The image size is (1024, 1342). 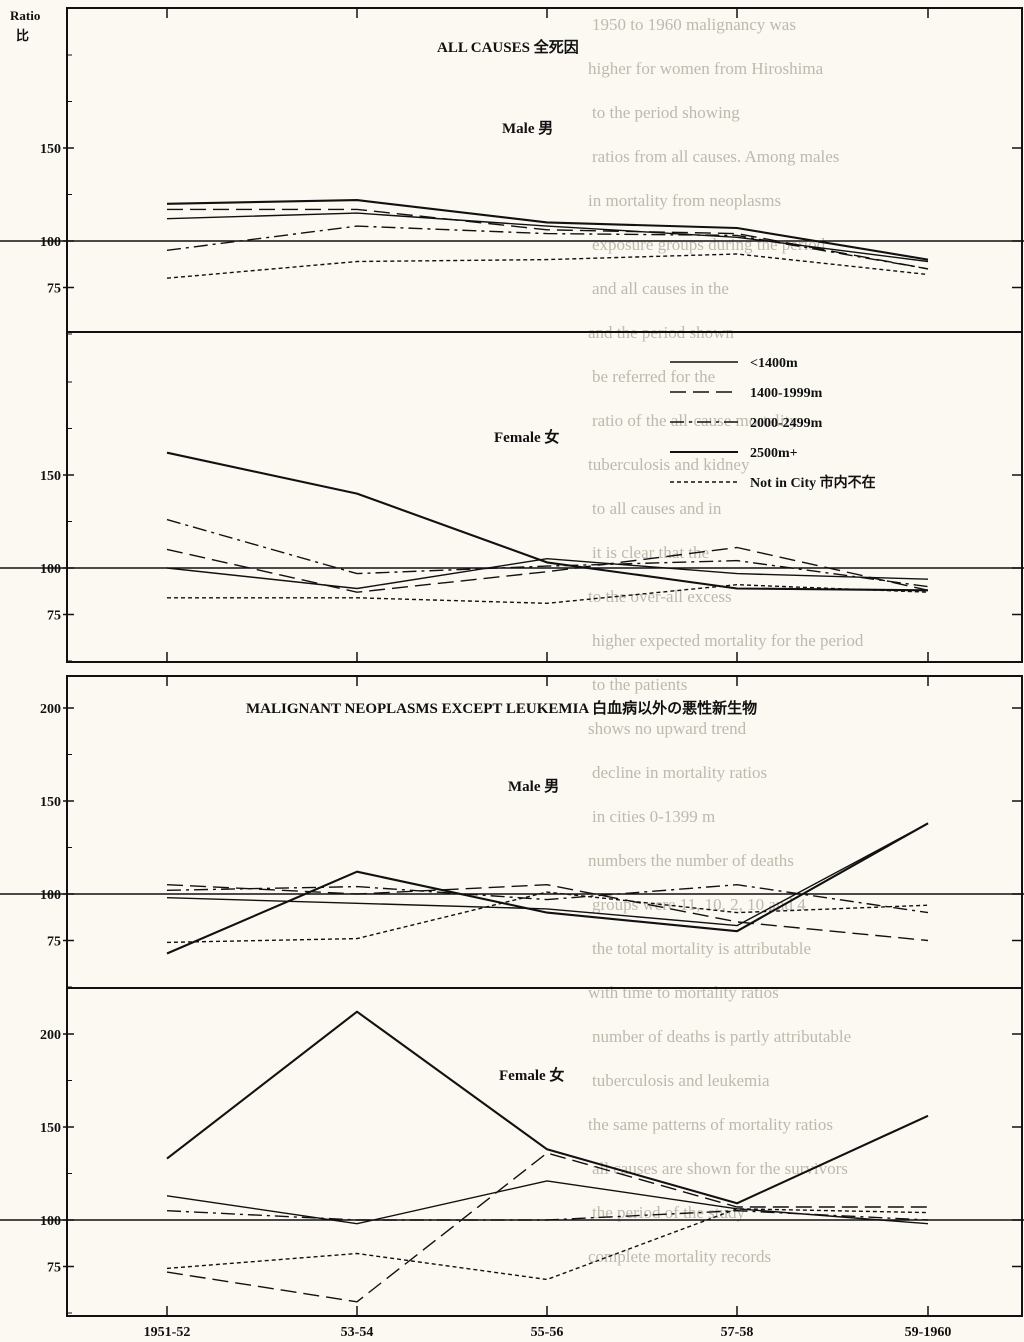 I want to click on neoplasms-male-label: Male 男, so click(x=533, y=786).